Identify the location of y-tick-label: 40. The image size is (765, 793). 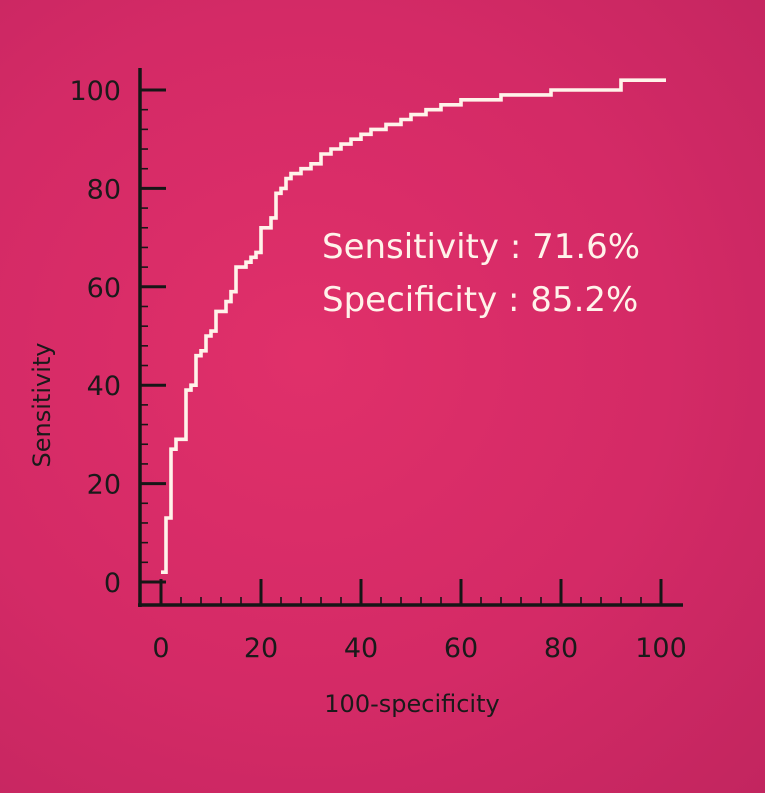
(104, 386).